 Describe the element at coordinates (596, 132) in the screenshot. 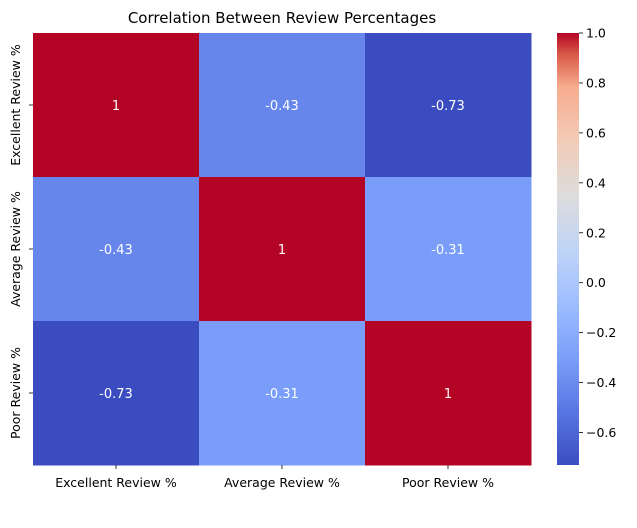

I see `colorbar-tick-label: 0.6` at that location.